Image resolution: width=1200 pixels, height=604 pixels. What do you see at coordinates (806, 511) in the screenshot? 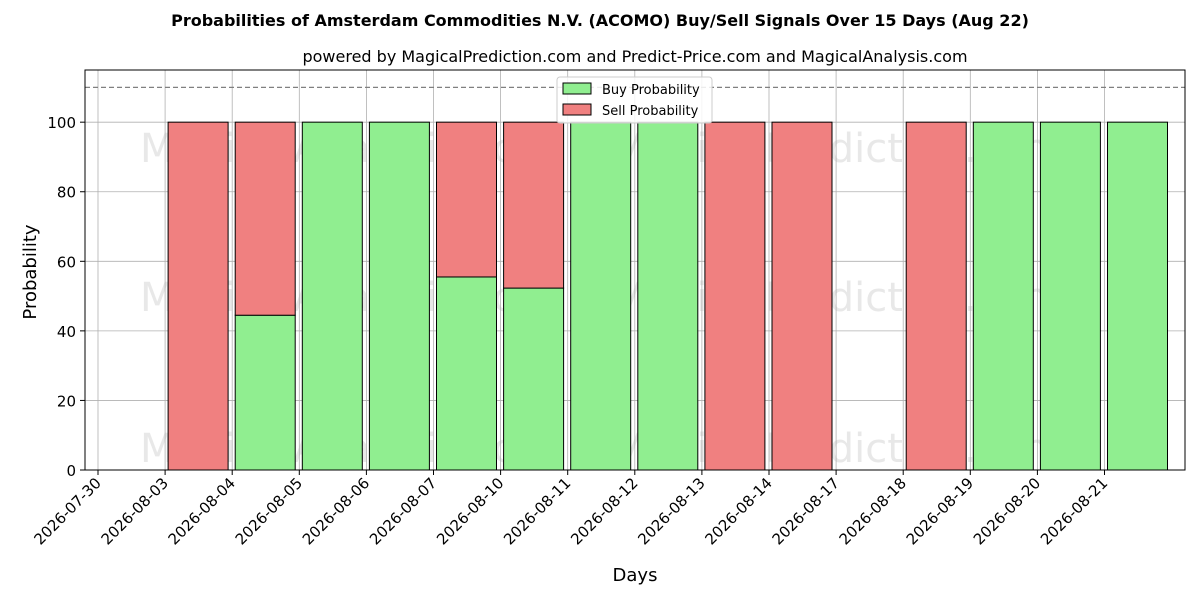
I see `x-tick-label: 2026-08-17` at bounding box center [806, 511].